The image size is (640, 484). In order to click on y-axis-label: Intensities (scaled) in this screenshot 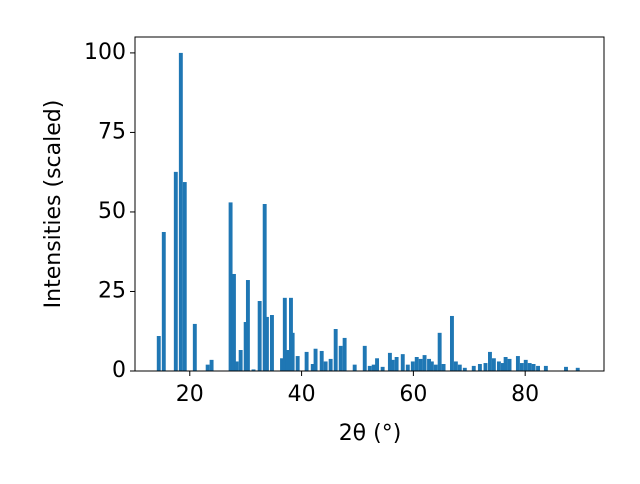, I will do `click(53, 204)`.